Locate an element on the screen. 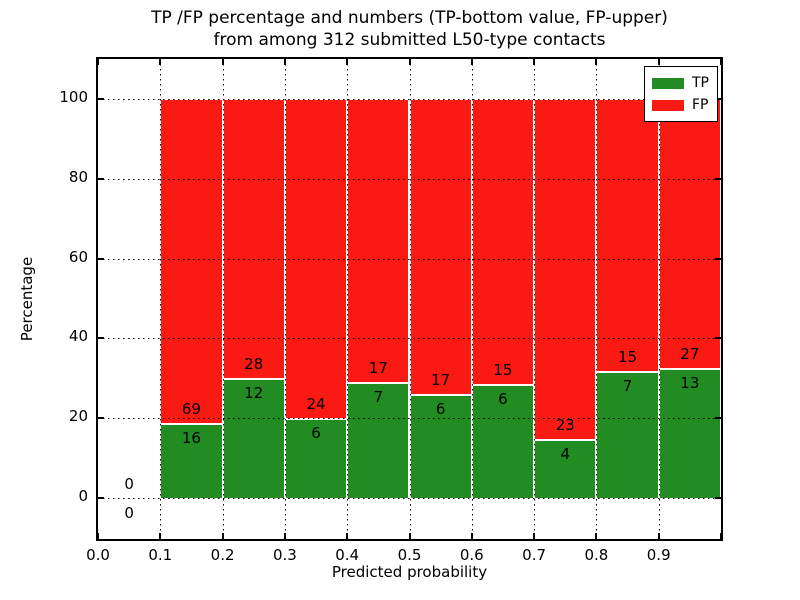  x-tick-label: 0.1 is located at coordinates (160, 555).